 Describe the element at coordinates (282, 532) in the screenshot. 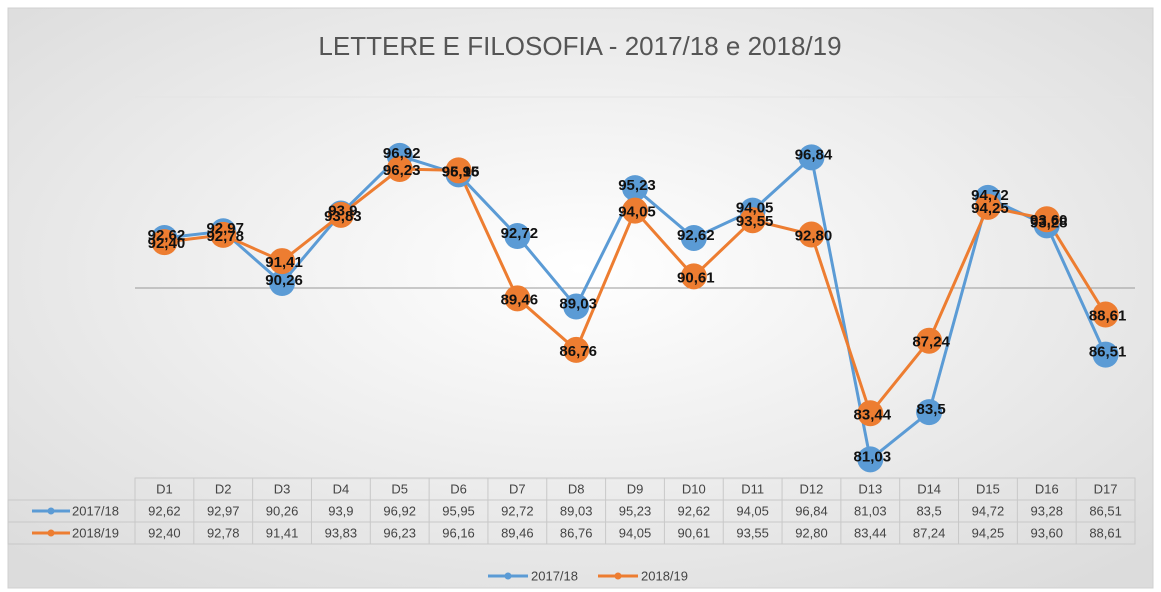

I see `table-cell: 91,41` at that location.